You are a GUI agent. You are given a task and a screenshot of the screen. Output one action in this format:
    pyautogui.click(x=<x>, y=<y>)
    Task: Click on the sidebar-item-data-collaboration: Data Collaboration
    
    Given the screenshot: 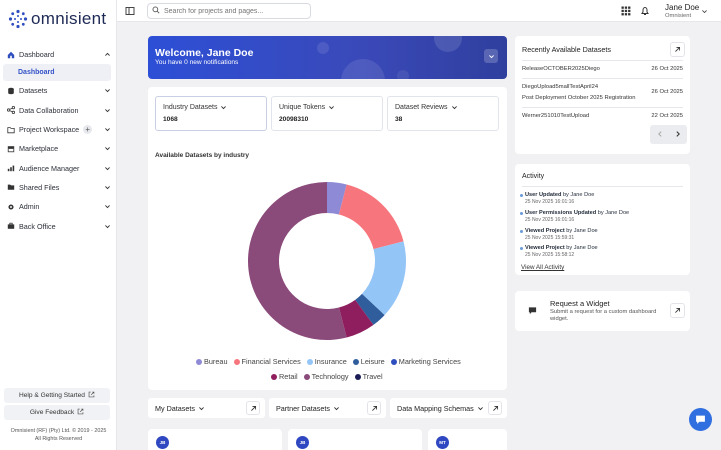 What is the action you would take?
    pyautogui.click(x=58, y=110)
    